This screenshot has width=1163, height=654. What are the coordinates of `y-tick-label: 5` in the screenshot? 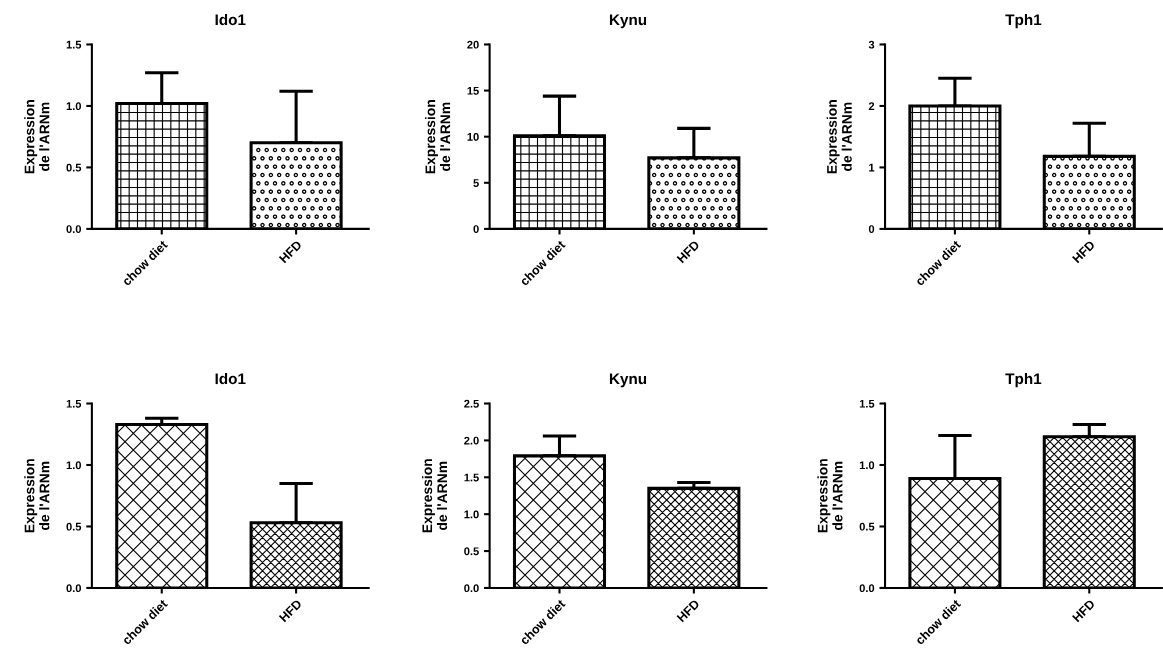 It's located at (476, 183).